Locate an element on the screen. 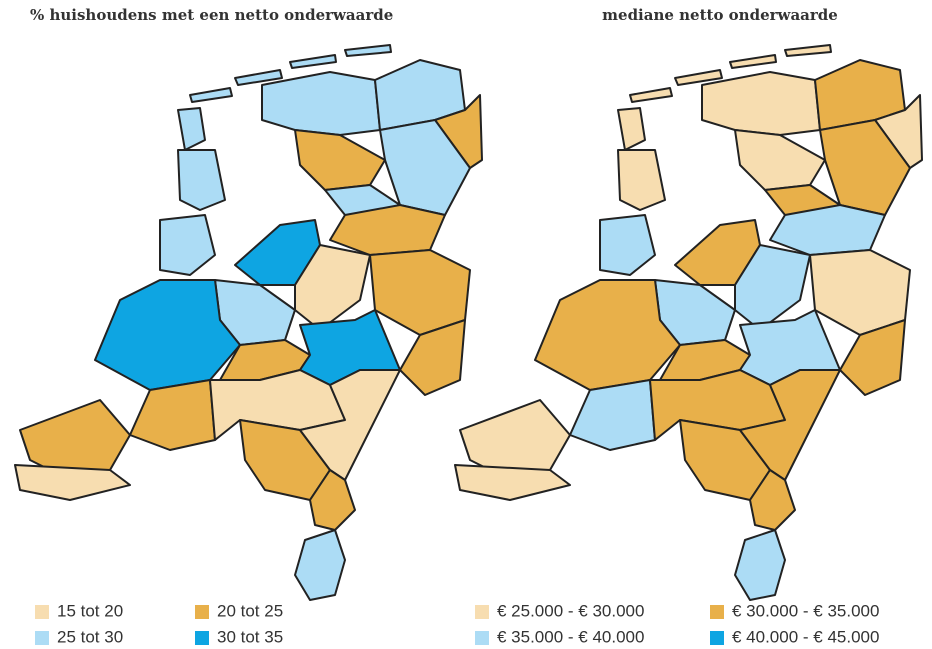  legend-label: 25 tot 30 is located at coordinates (90, 636).